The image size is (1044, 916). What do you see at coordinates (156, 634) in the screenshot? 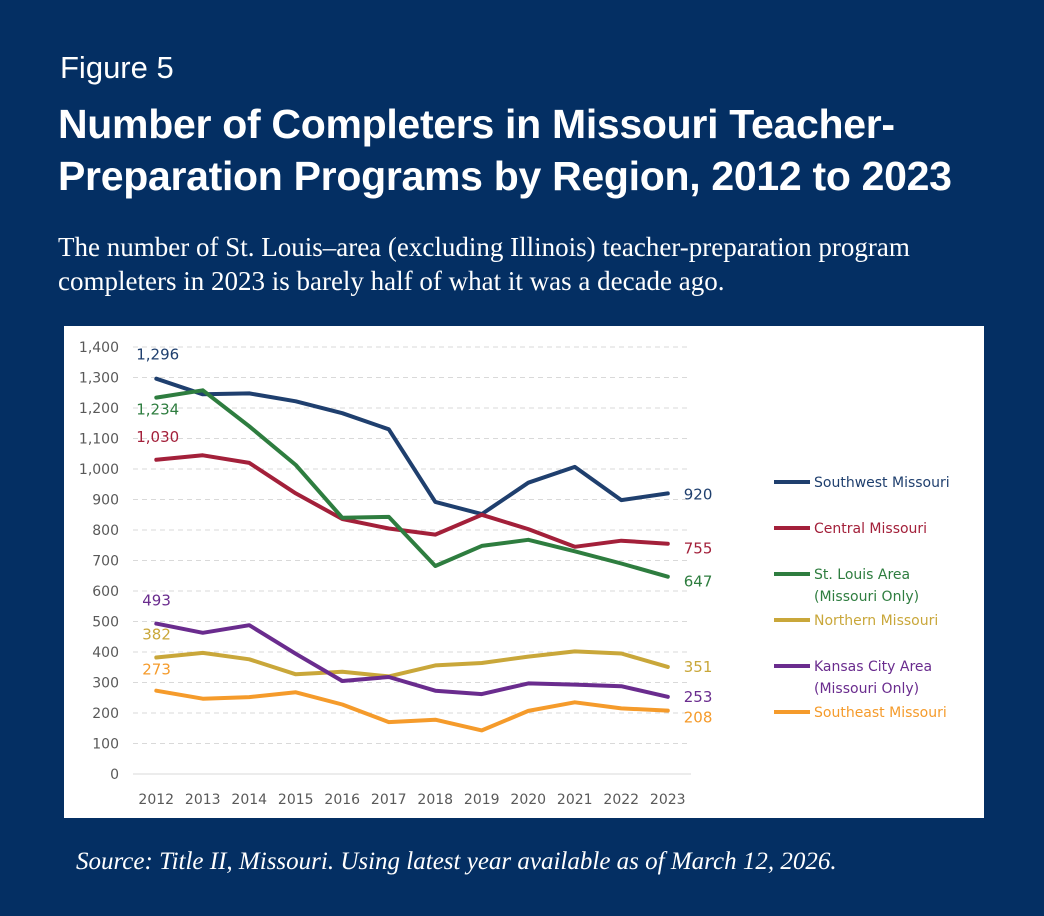
I see `data-label-start: 382` at bounding box center [156, 634].